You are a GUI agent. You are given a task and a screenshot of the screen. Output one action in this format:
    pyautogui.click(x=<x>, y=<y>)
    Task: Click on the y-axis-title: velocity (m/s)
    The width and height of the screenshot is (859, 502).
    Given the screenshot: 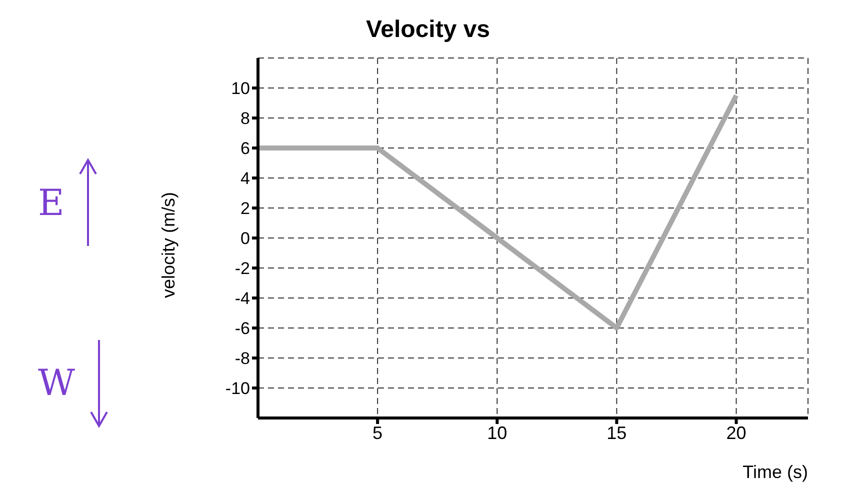 What is the action you would take?
    pyautogui.click(x=168, y=245)
    